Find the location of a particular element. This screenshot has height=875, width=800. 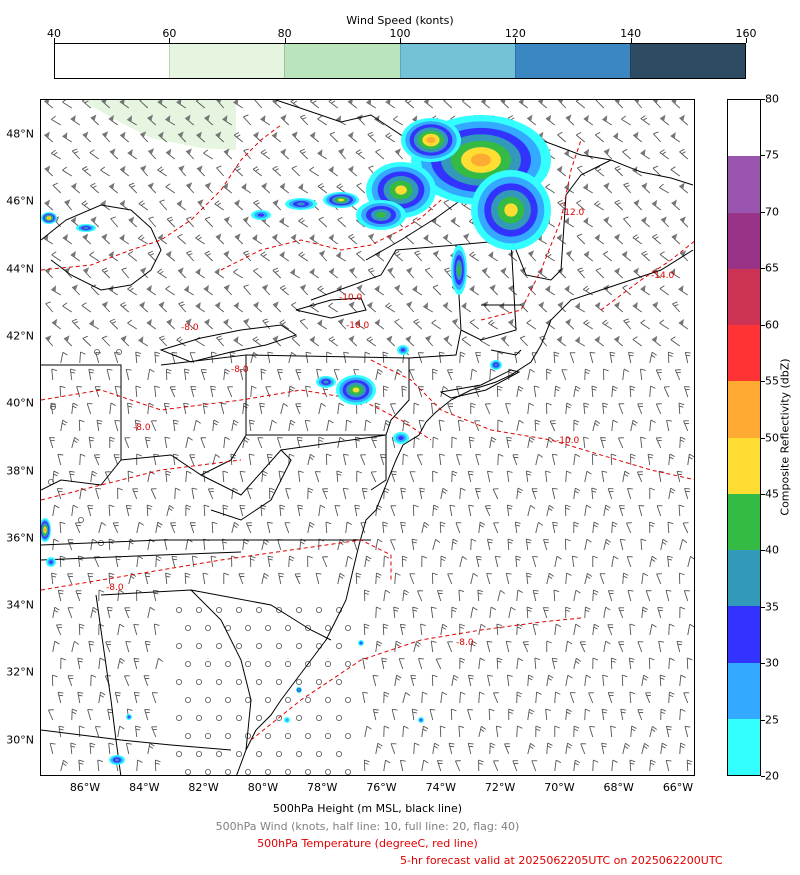

lake-ontario is located at coordinates (331, 308).